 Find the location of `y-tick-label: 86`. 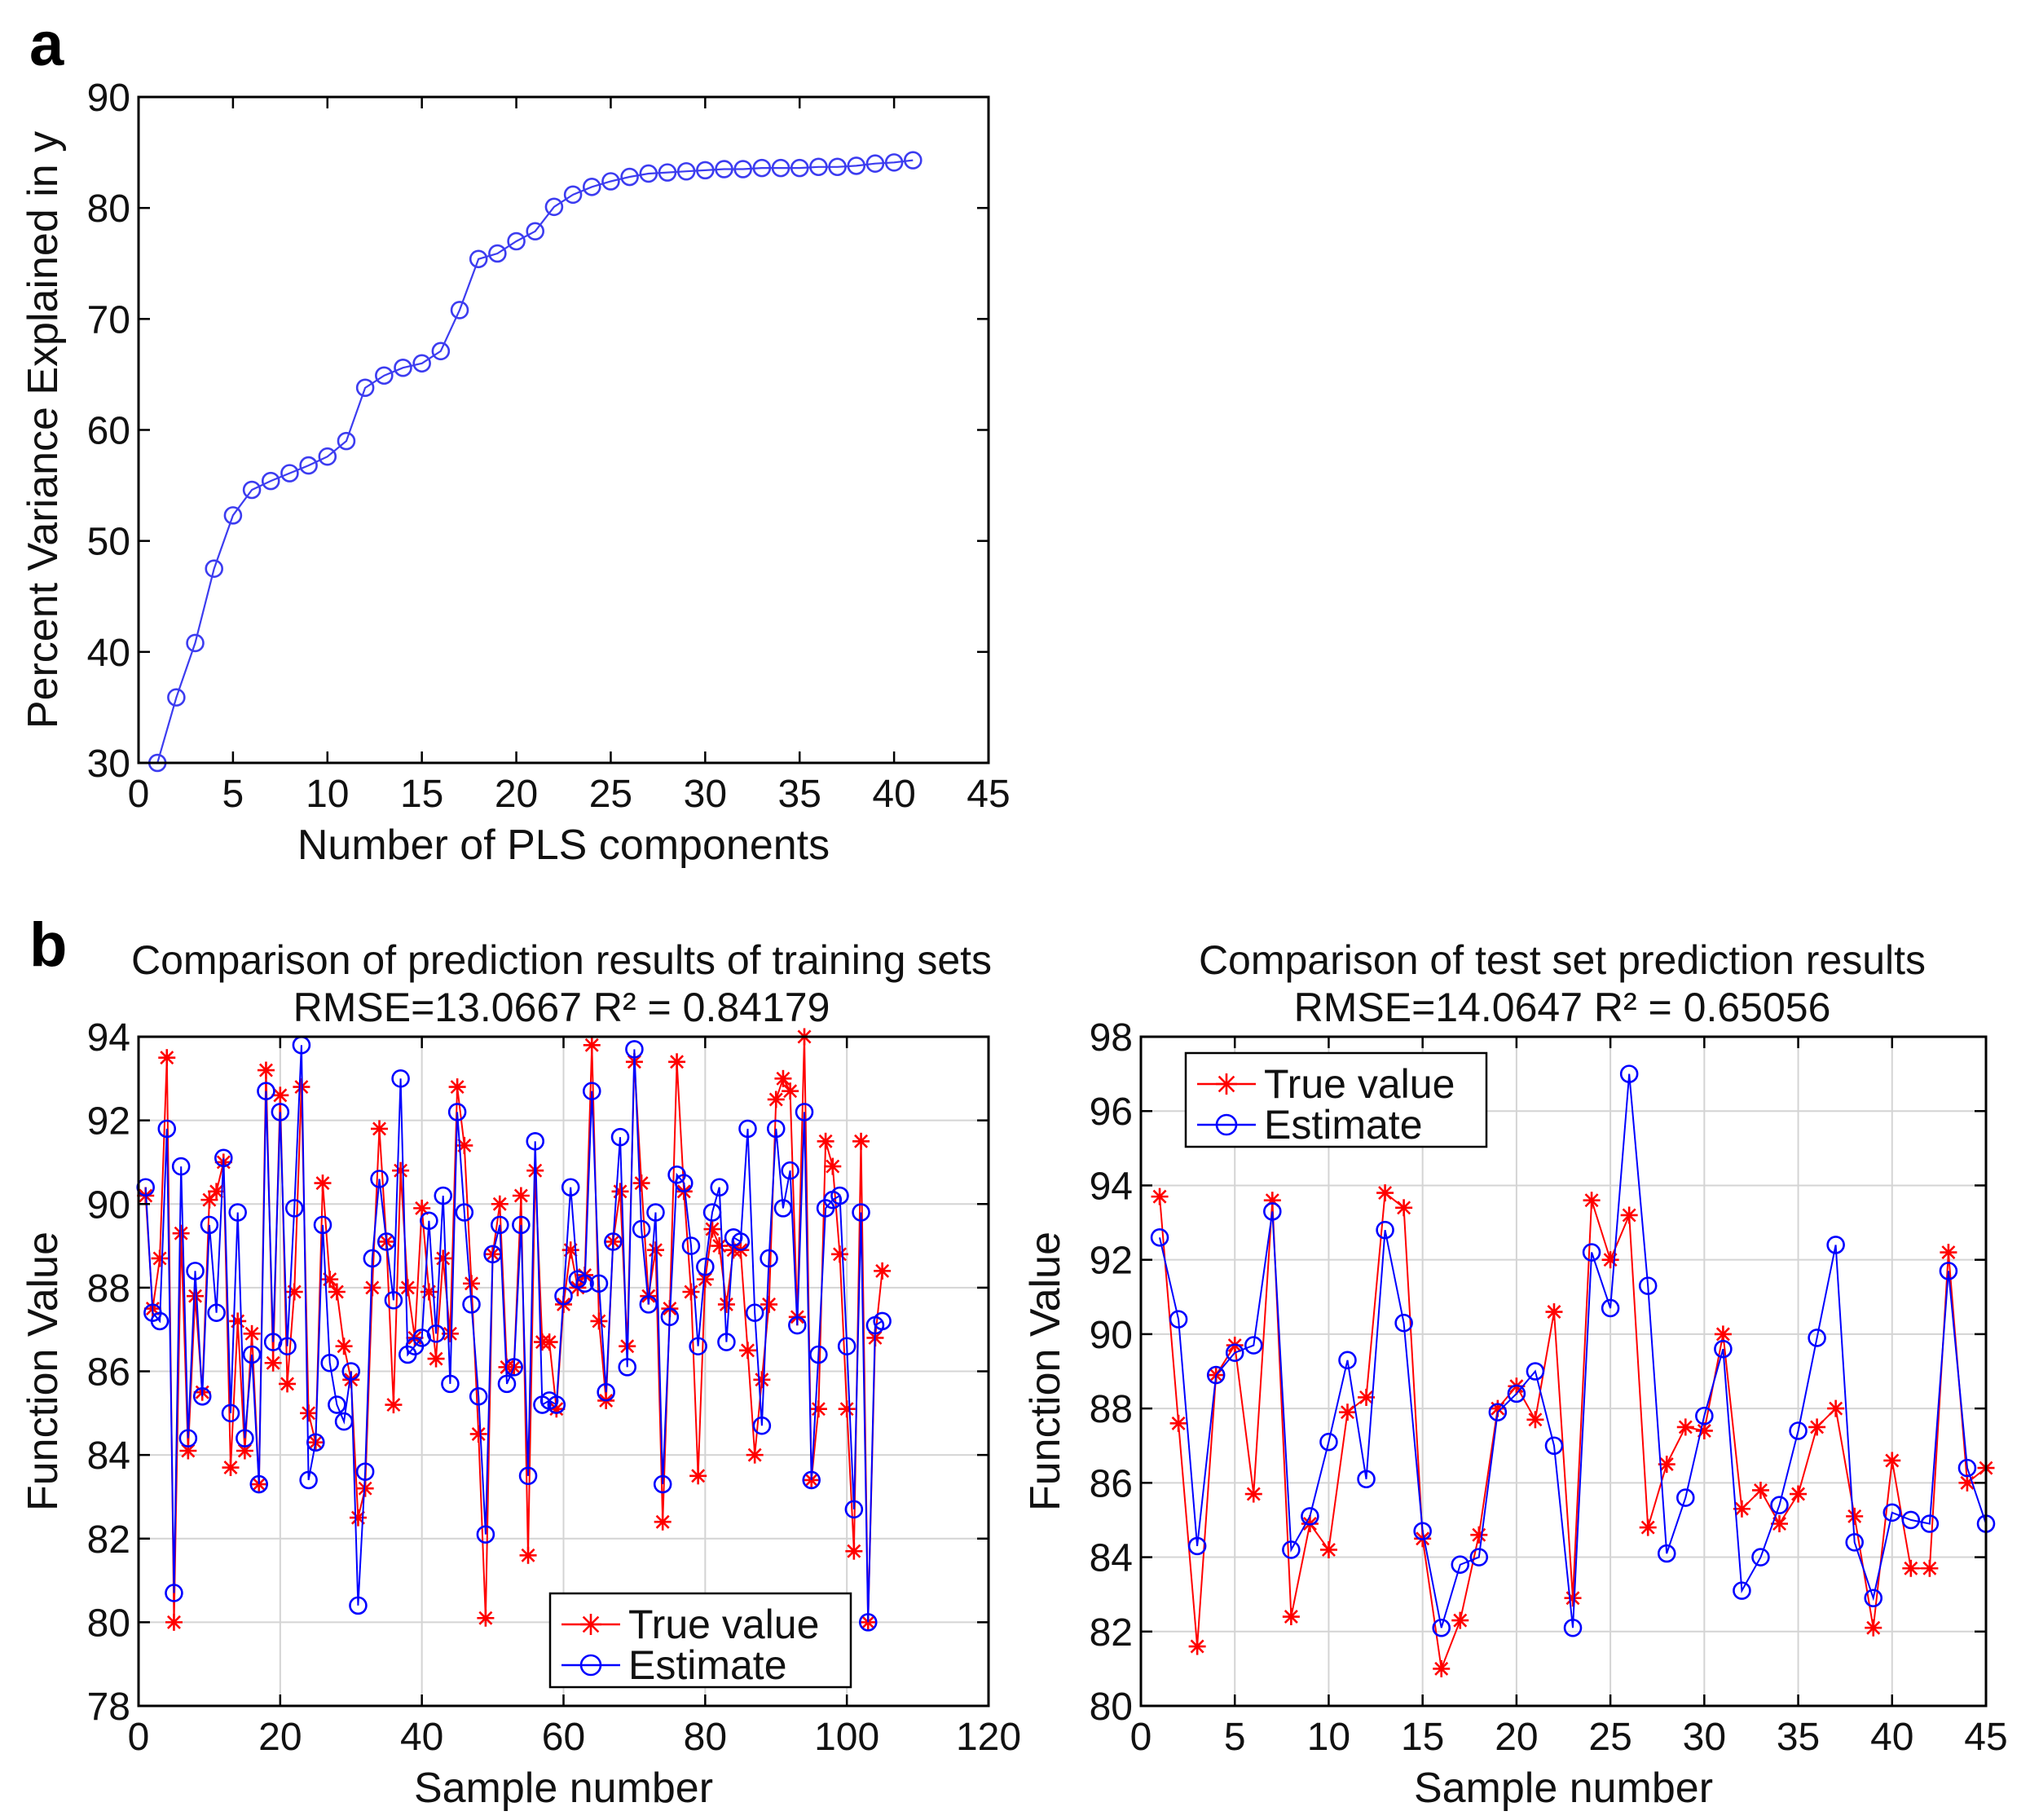

y-tick-label: 86 is located at coordinates (1111, 1484).